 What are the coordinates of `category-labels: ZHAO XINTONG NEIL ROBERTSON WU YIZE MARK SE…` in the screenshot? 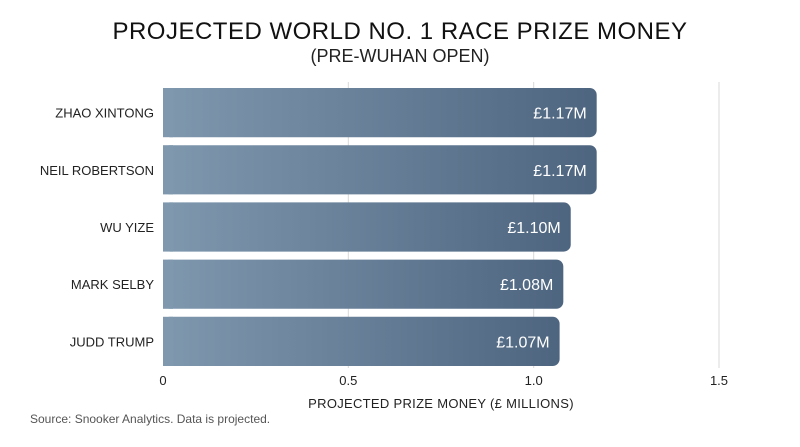 It's located at (97, 228).